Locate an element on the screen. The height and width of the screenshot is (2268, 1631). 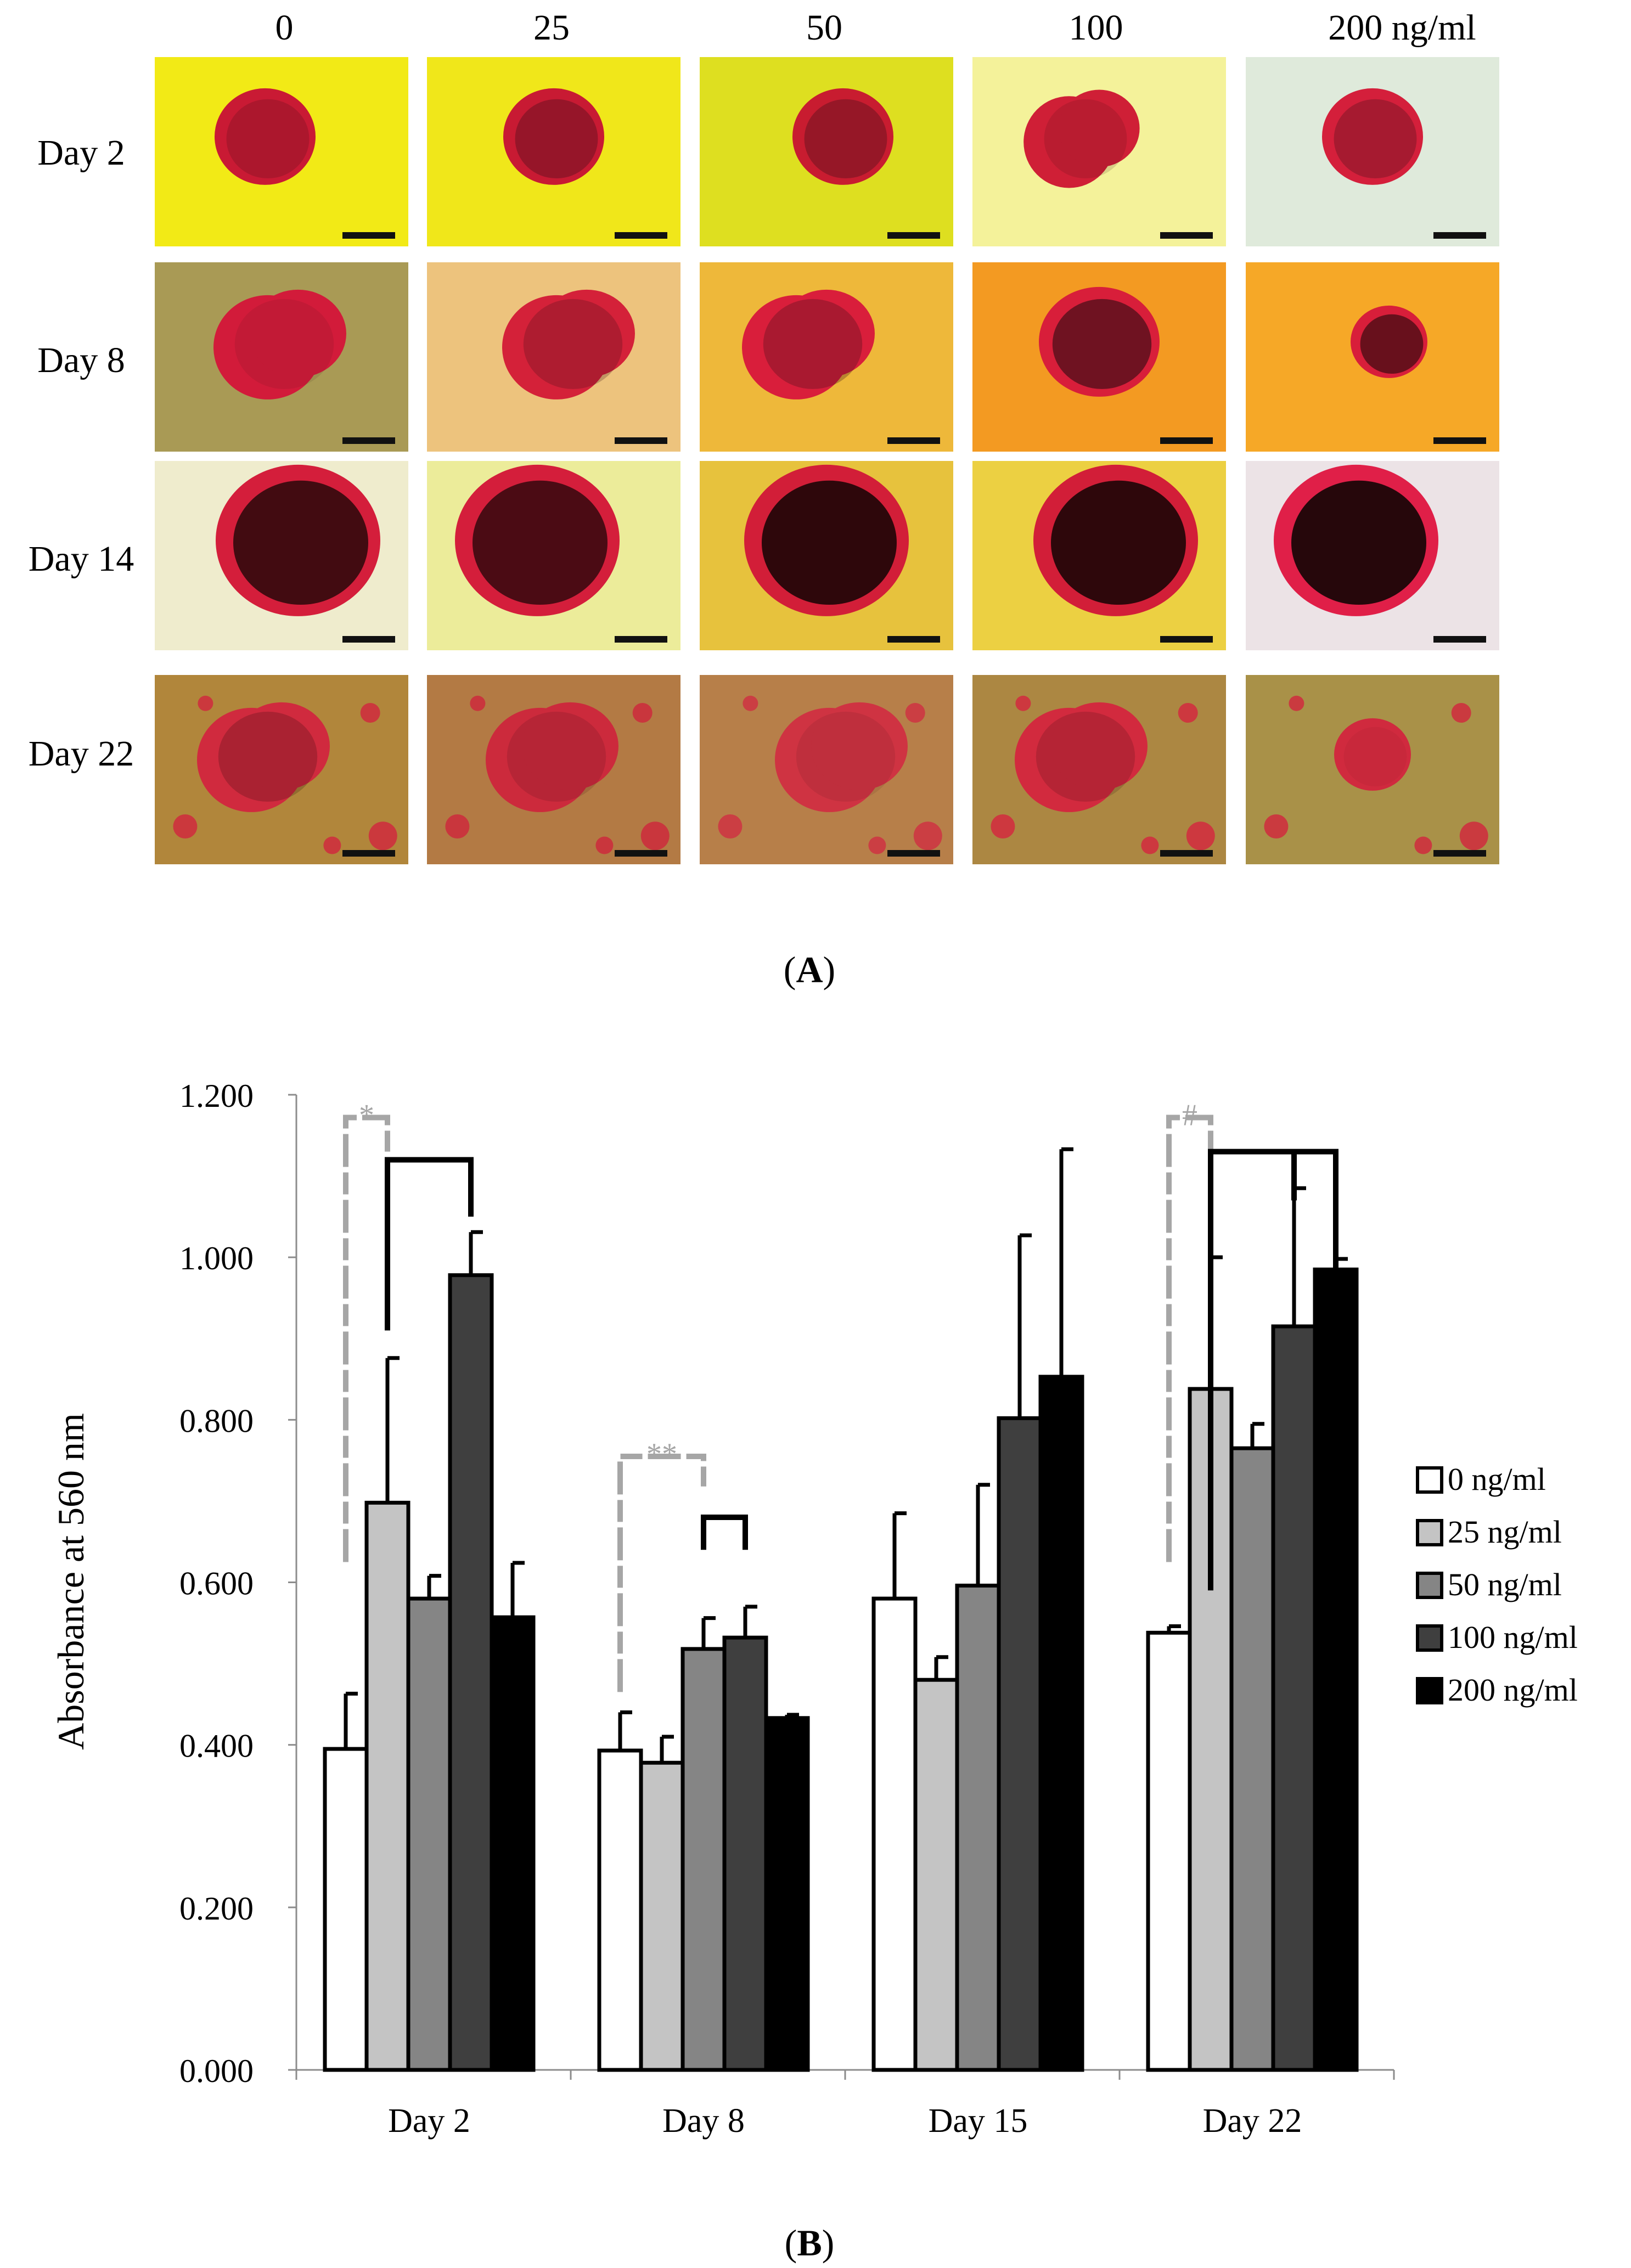
concentration-header: 50 is located at coordinates (824, 28).